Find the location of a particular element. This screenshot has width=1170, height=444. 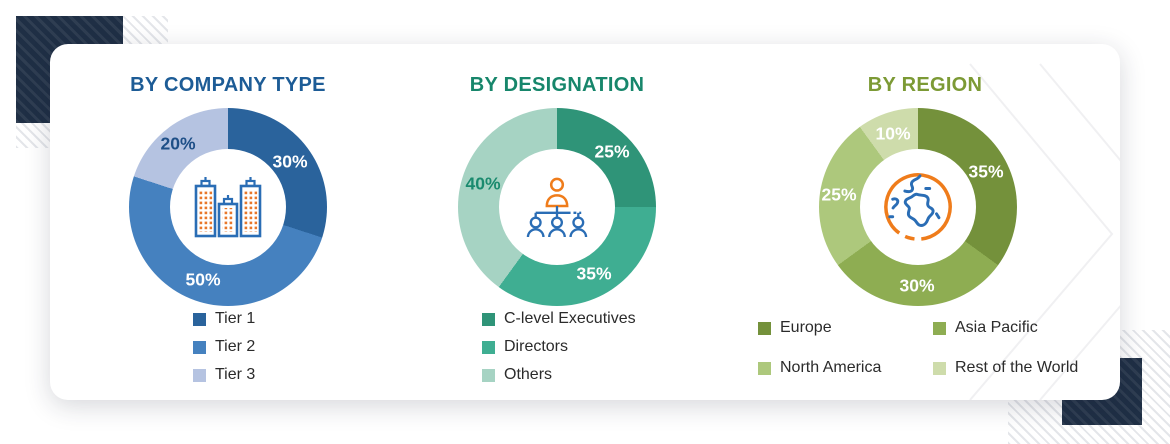

legend-label: Rest of the World is located at coordinates (1017, 367).